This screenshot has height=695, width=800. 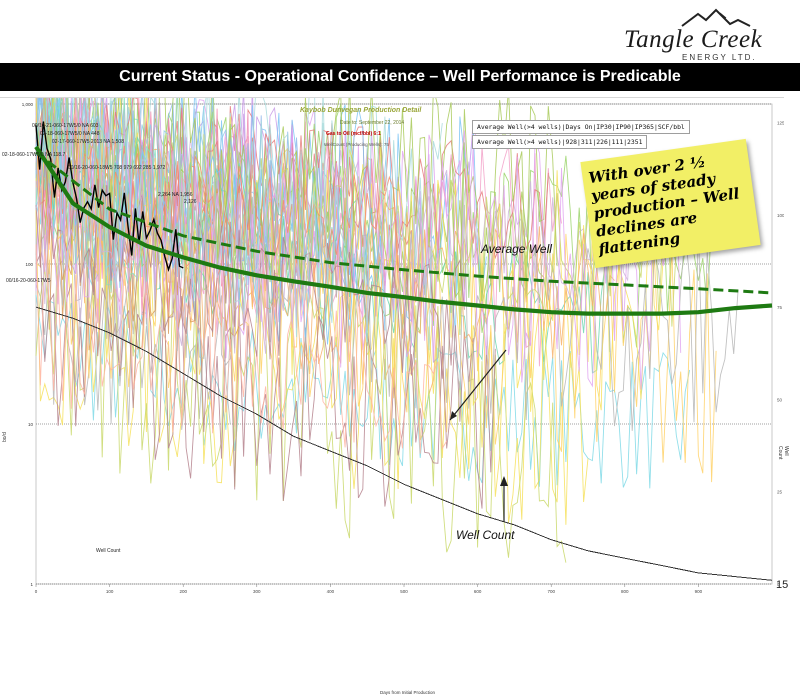 What do you see at coordinates (780, 122) in the screenshot?
I see `y2-tick-label: 125` at bounding box center [780, 122].